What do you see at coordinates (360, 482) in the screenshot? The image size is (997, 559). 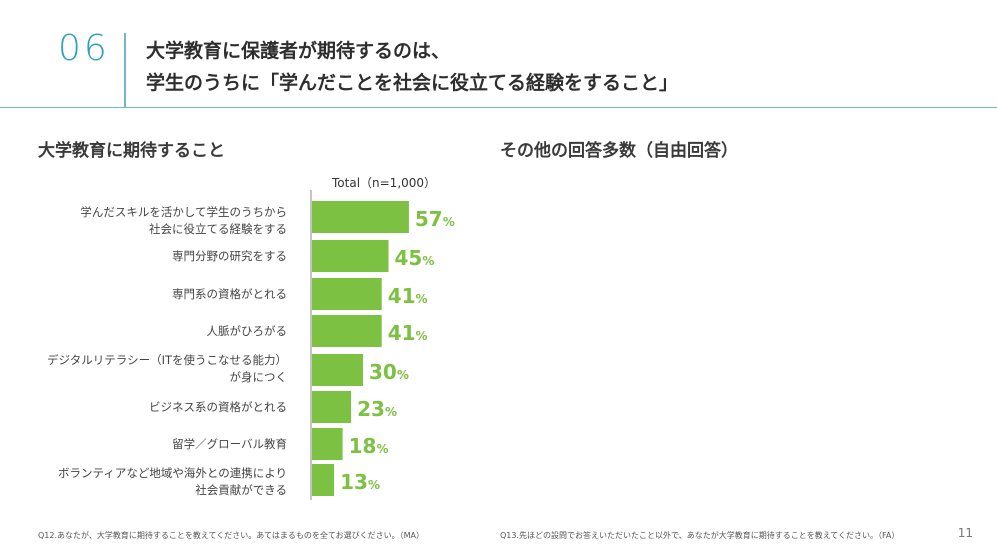 I see `data-label: 13%` at bounding box center [360, 482].